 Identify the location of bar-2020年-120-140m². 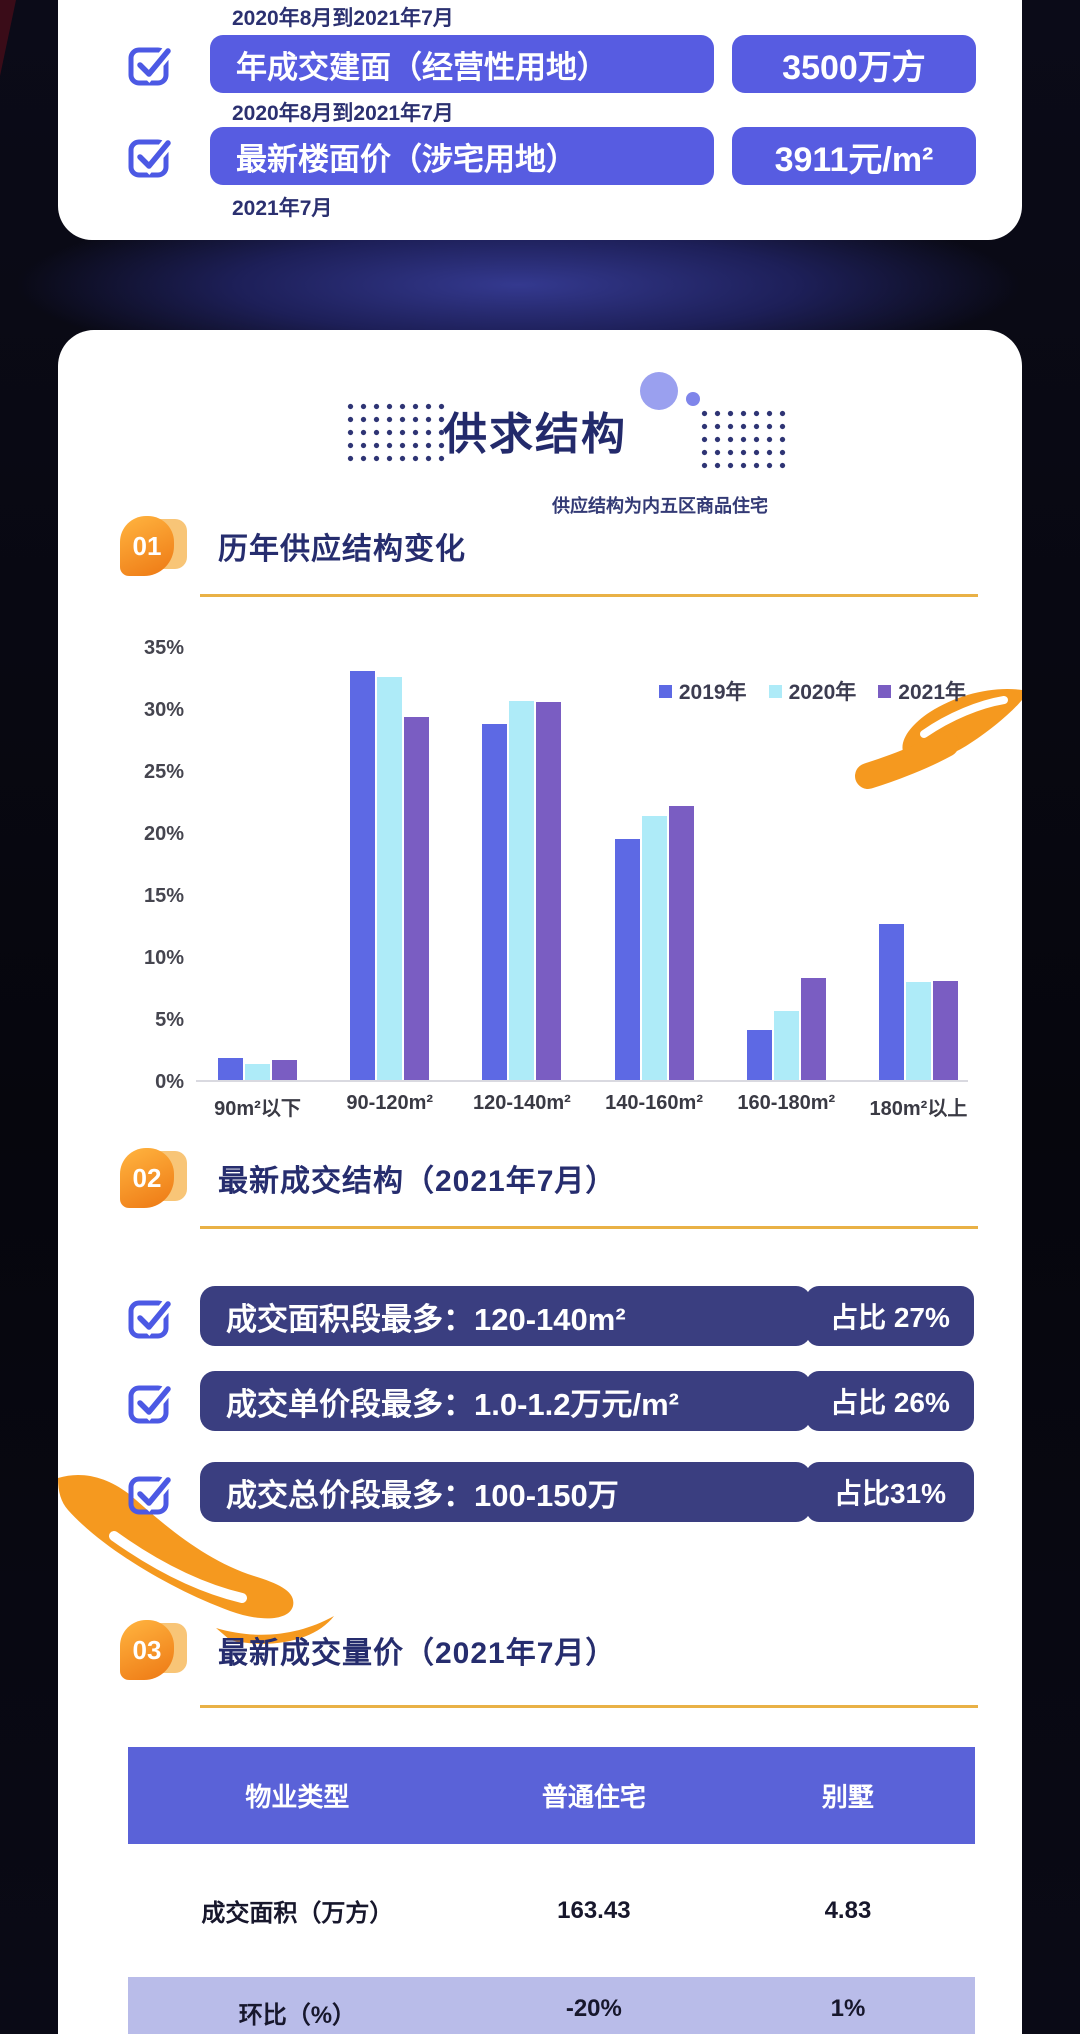
(522, 890).